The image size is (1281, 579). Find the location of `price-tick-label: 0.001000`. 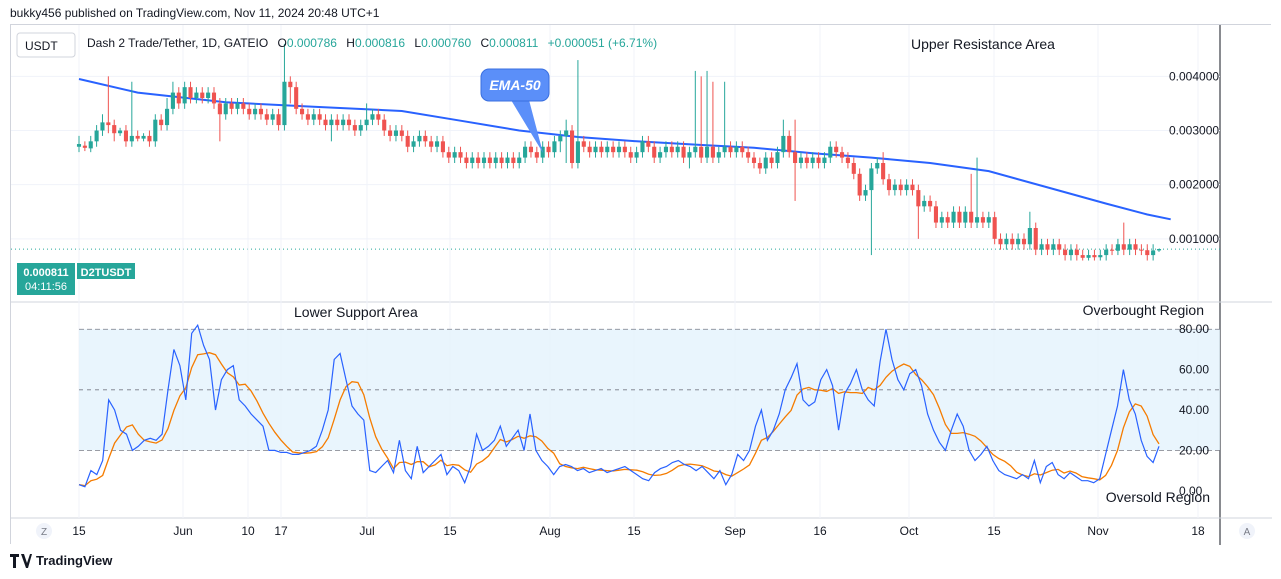

price-tick-label: 0.001000 is located at coordinates (1194, 239).